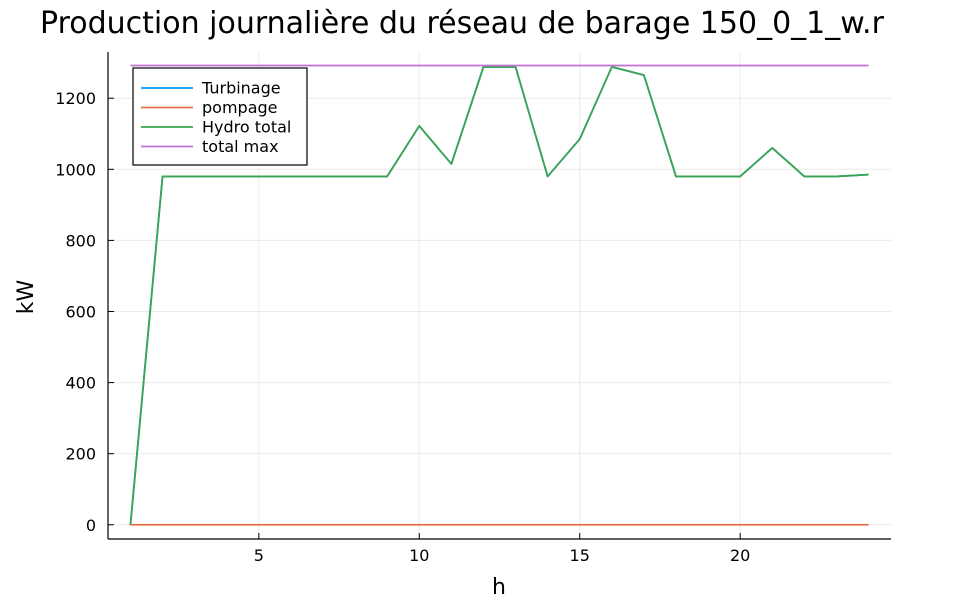 This screenshot has width=963, height=615. I want to click on legend-label-hydro-total: Hydro total, so click(246, 127).